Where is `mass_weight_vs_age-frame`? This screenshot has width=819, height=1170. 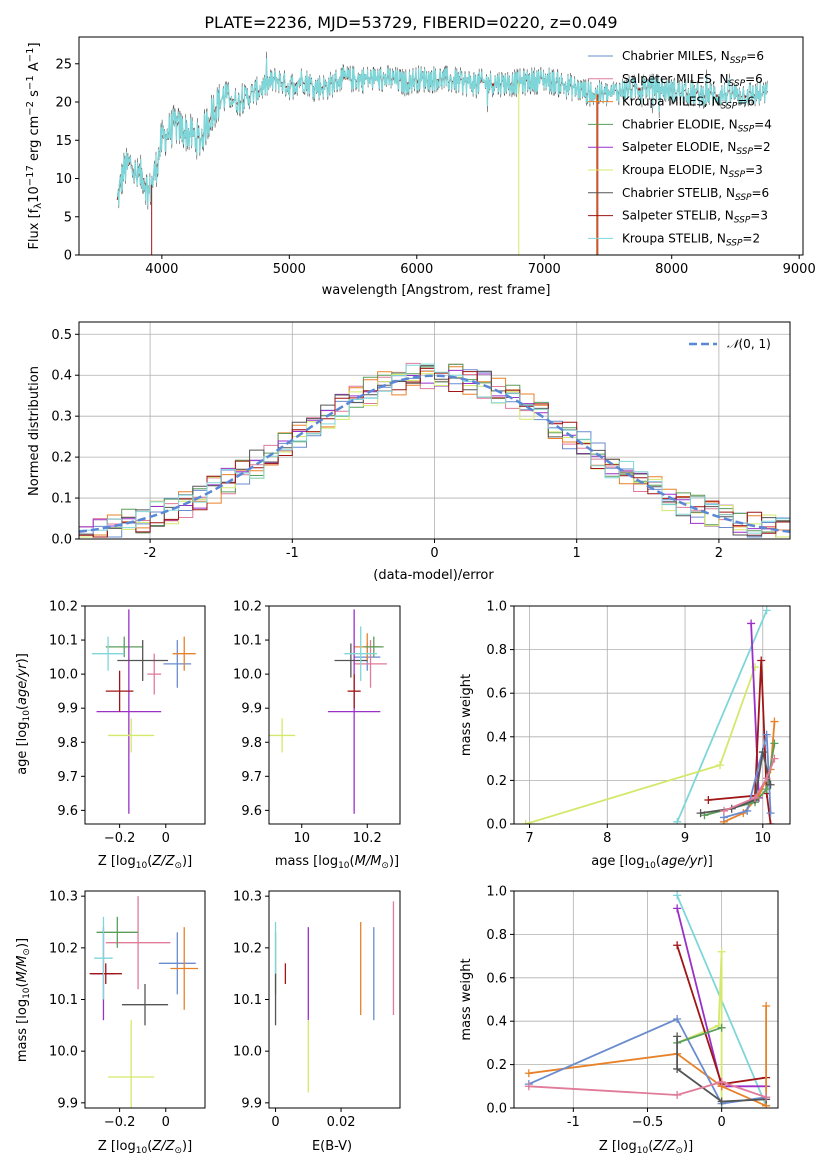
mass_weight_vs_age-frame is located at coordinates (652, 715).